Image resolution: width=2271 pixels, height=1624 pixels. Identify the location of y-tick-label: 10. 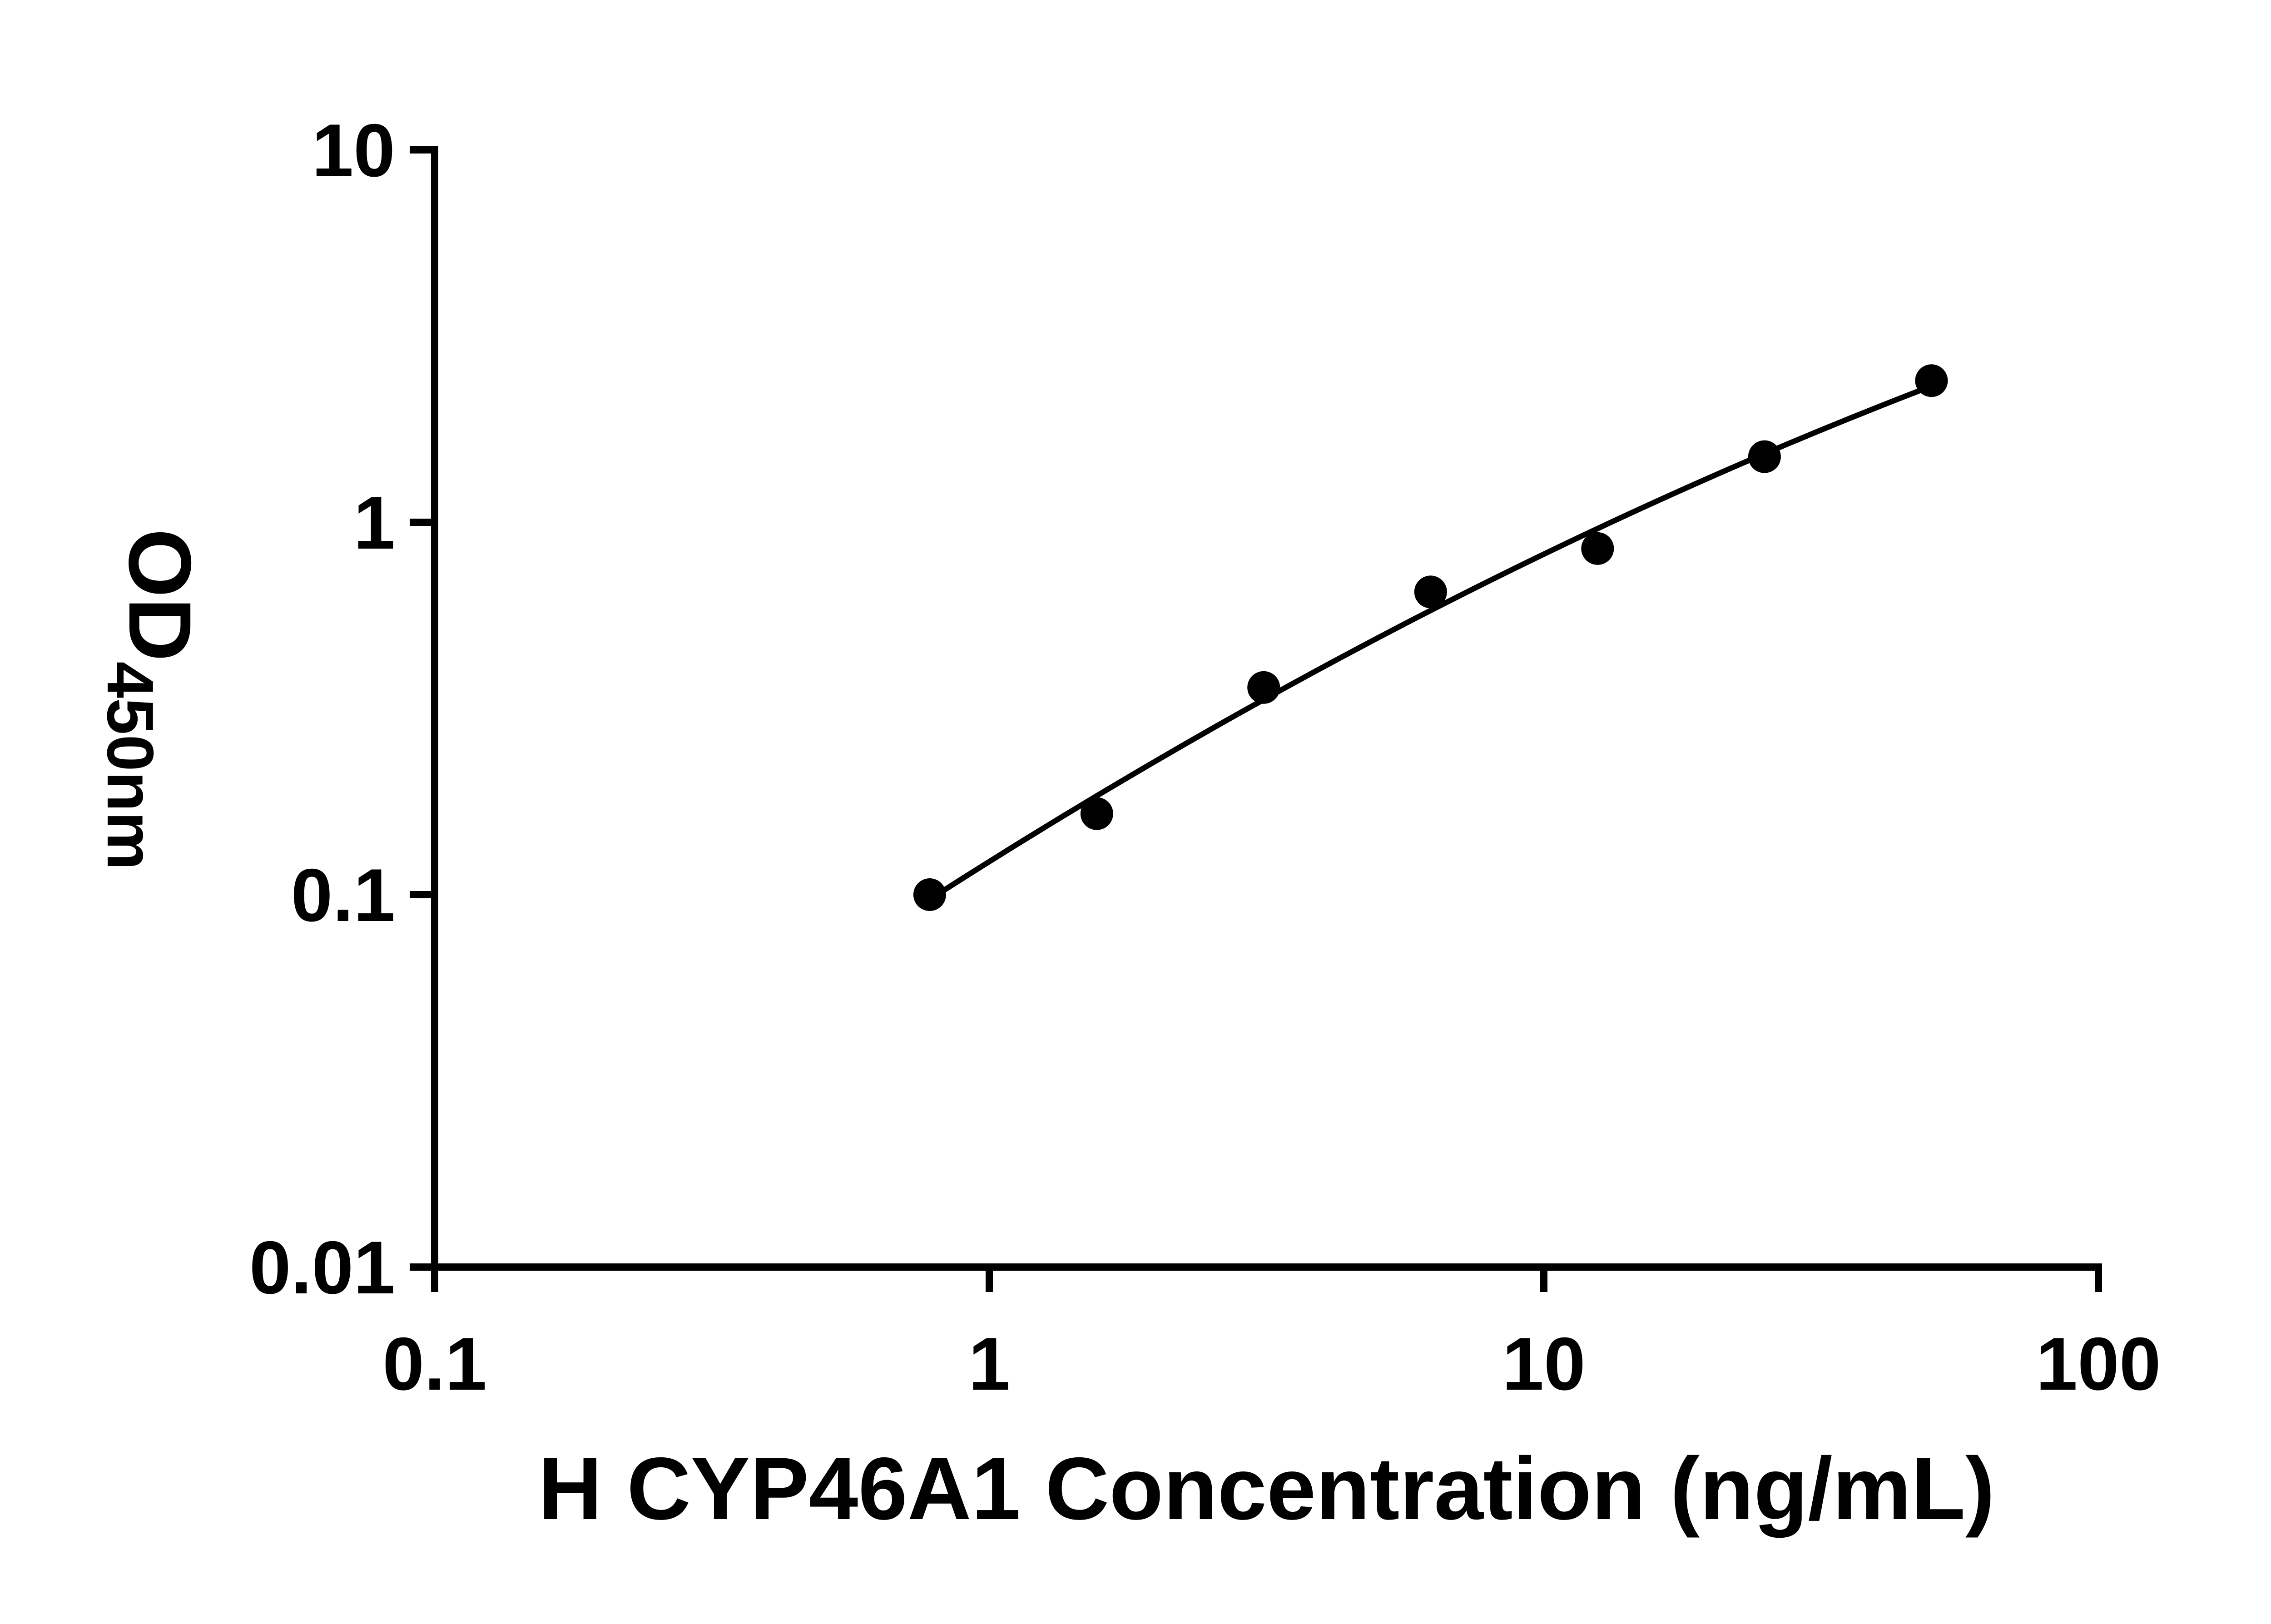
(353, 150).